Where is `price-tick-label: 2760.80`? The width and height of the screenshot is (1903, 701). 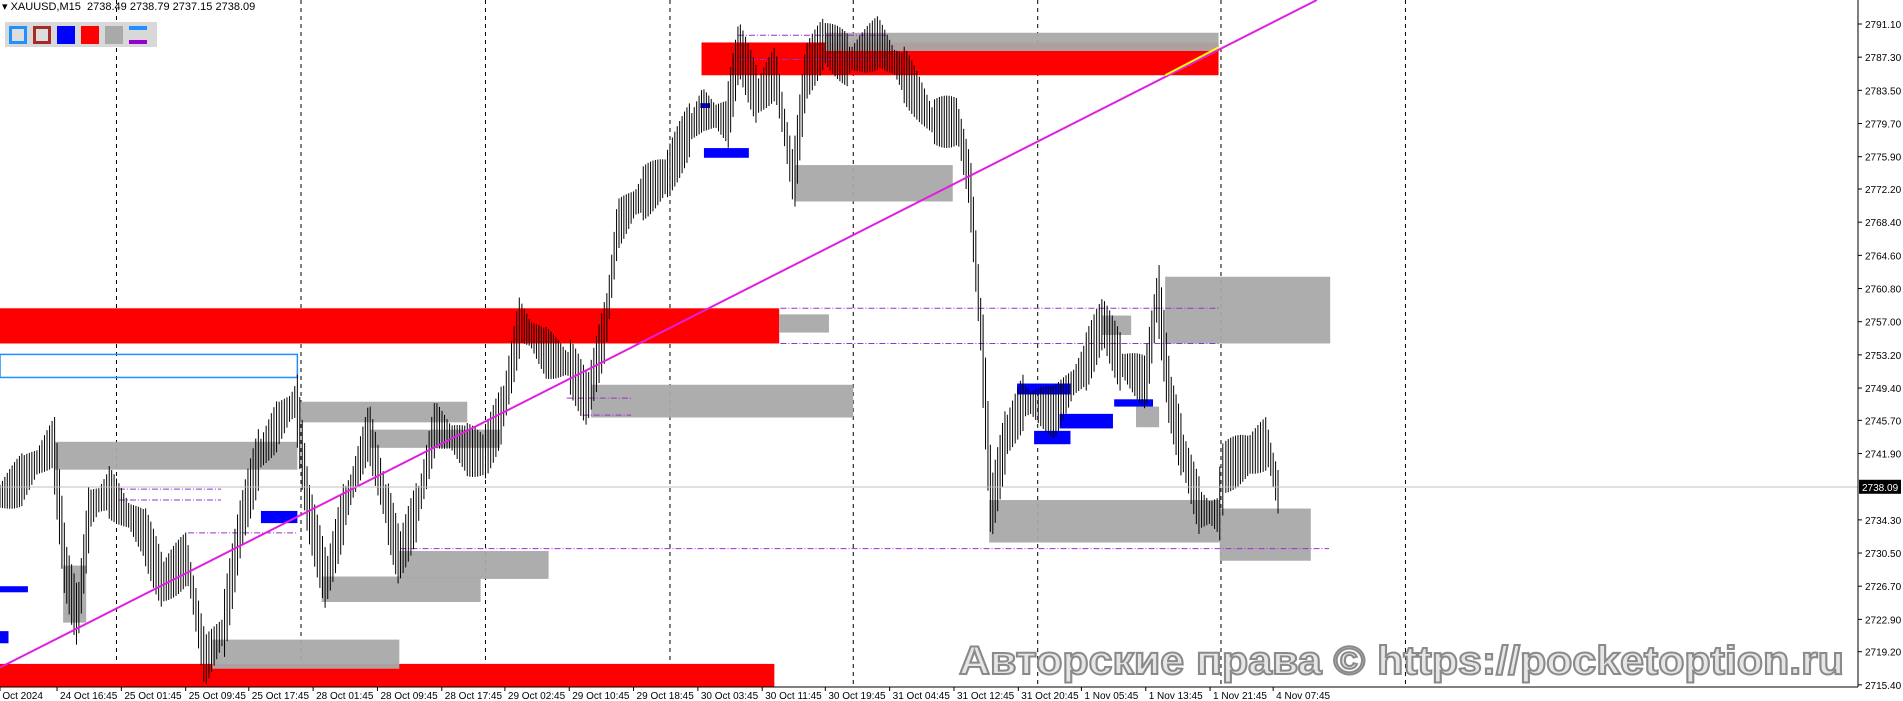 price-tick-label: 2760.80 is located at coordinates (1883, 290).